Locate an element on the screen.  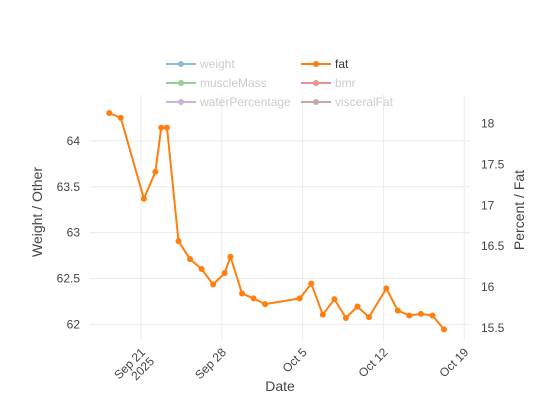
left-y-tick-label: 63 is located at coordinates (74, 233).